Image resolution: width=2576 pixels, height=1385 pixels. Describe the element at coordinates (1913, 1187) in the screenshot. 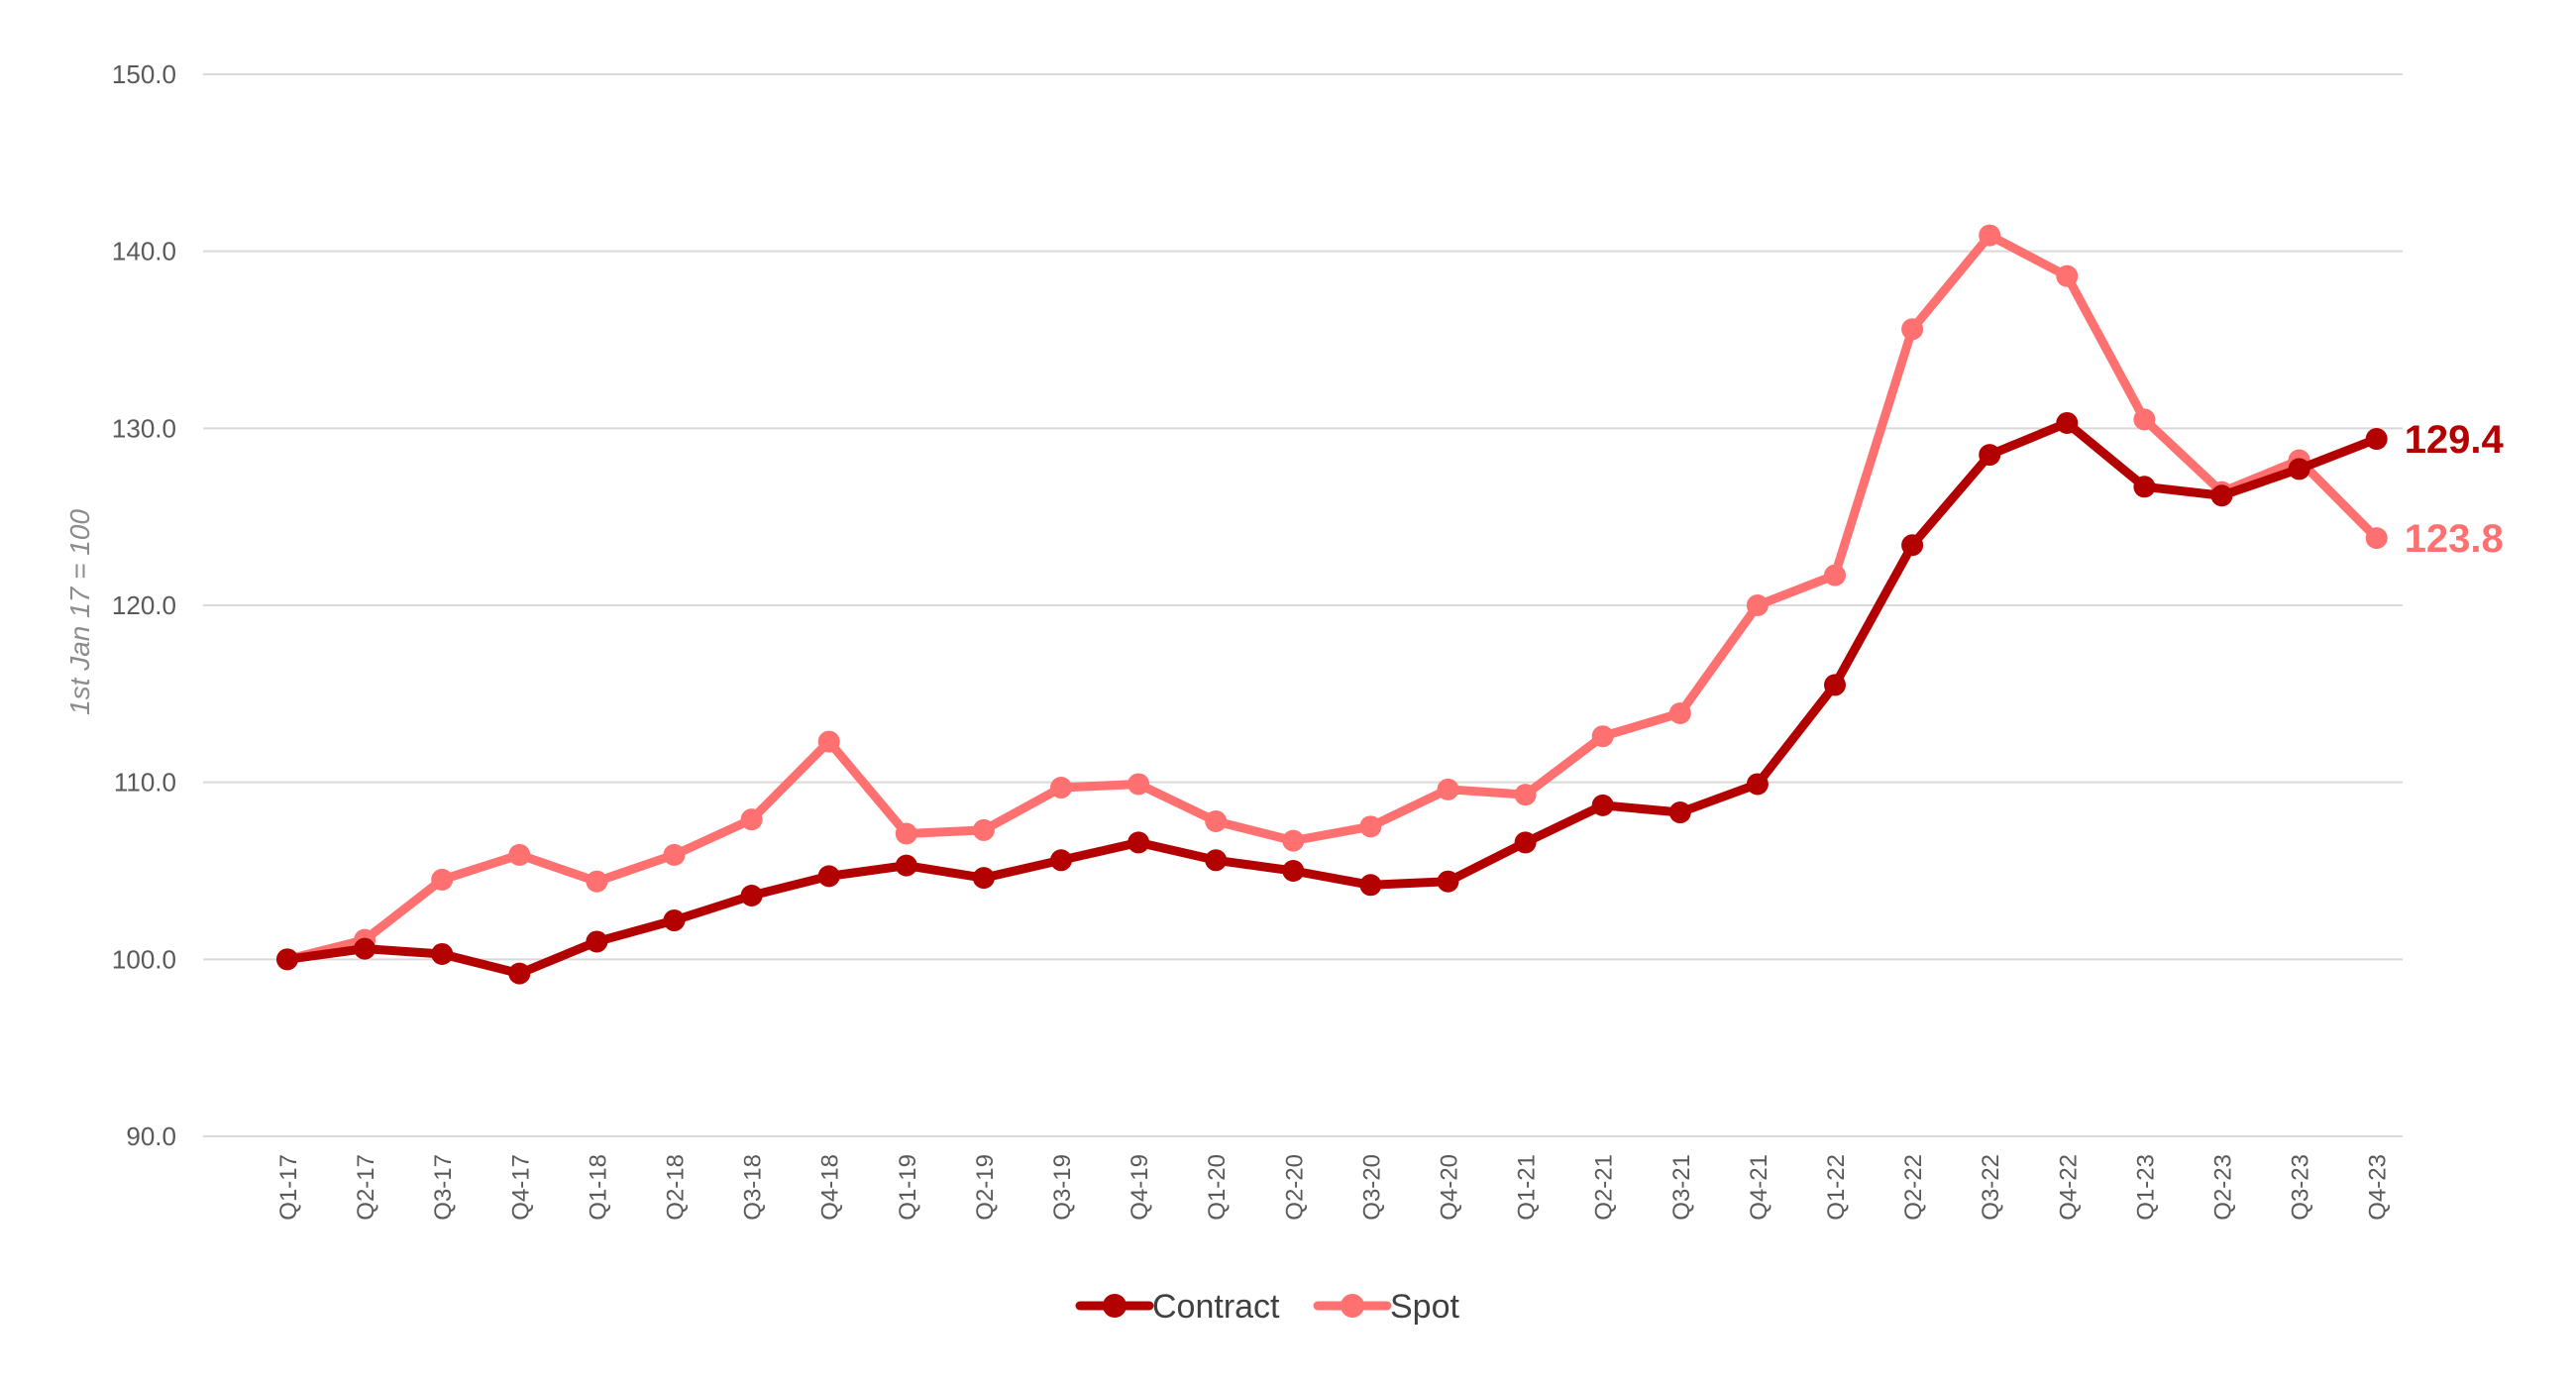

I see `x-tick-label: Q2-22` at that location.